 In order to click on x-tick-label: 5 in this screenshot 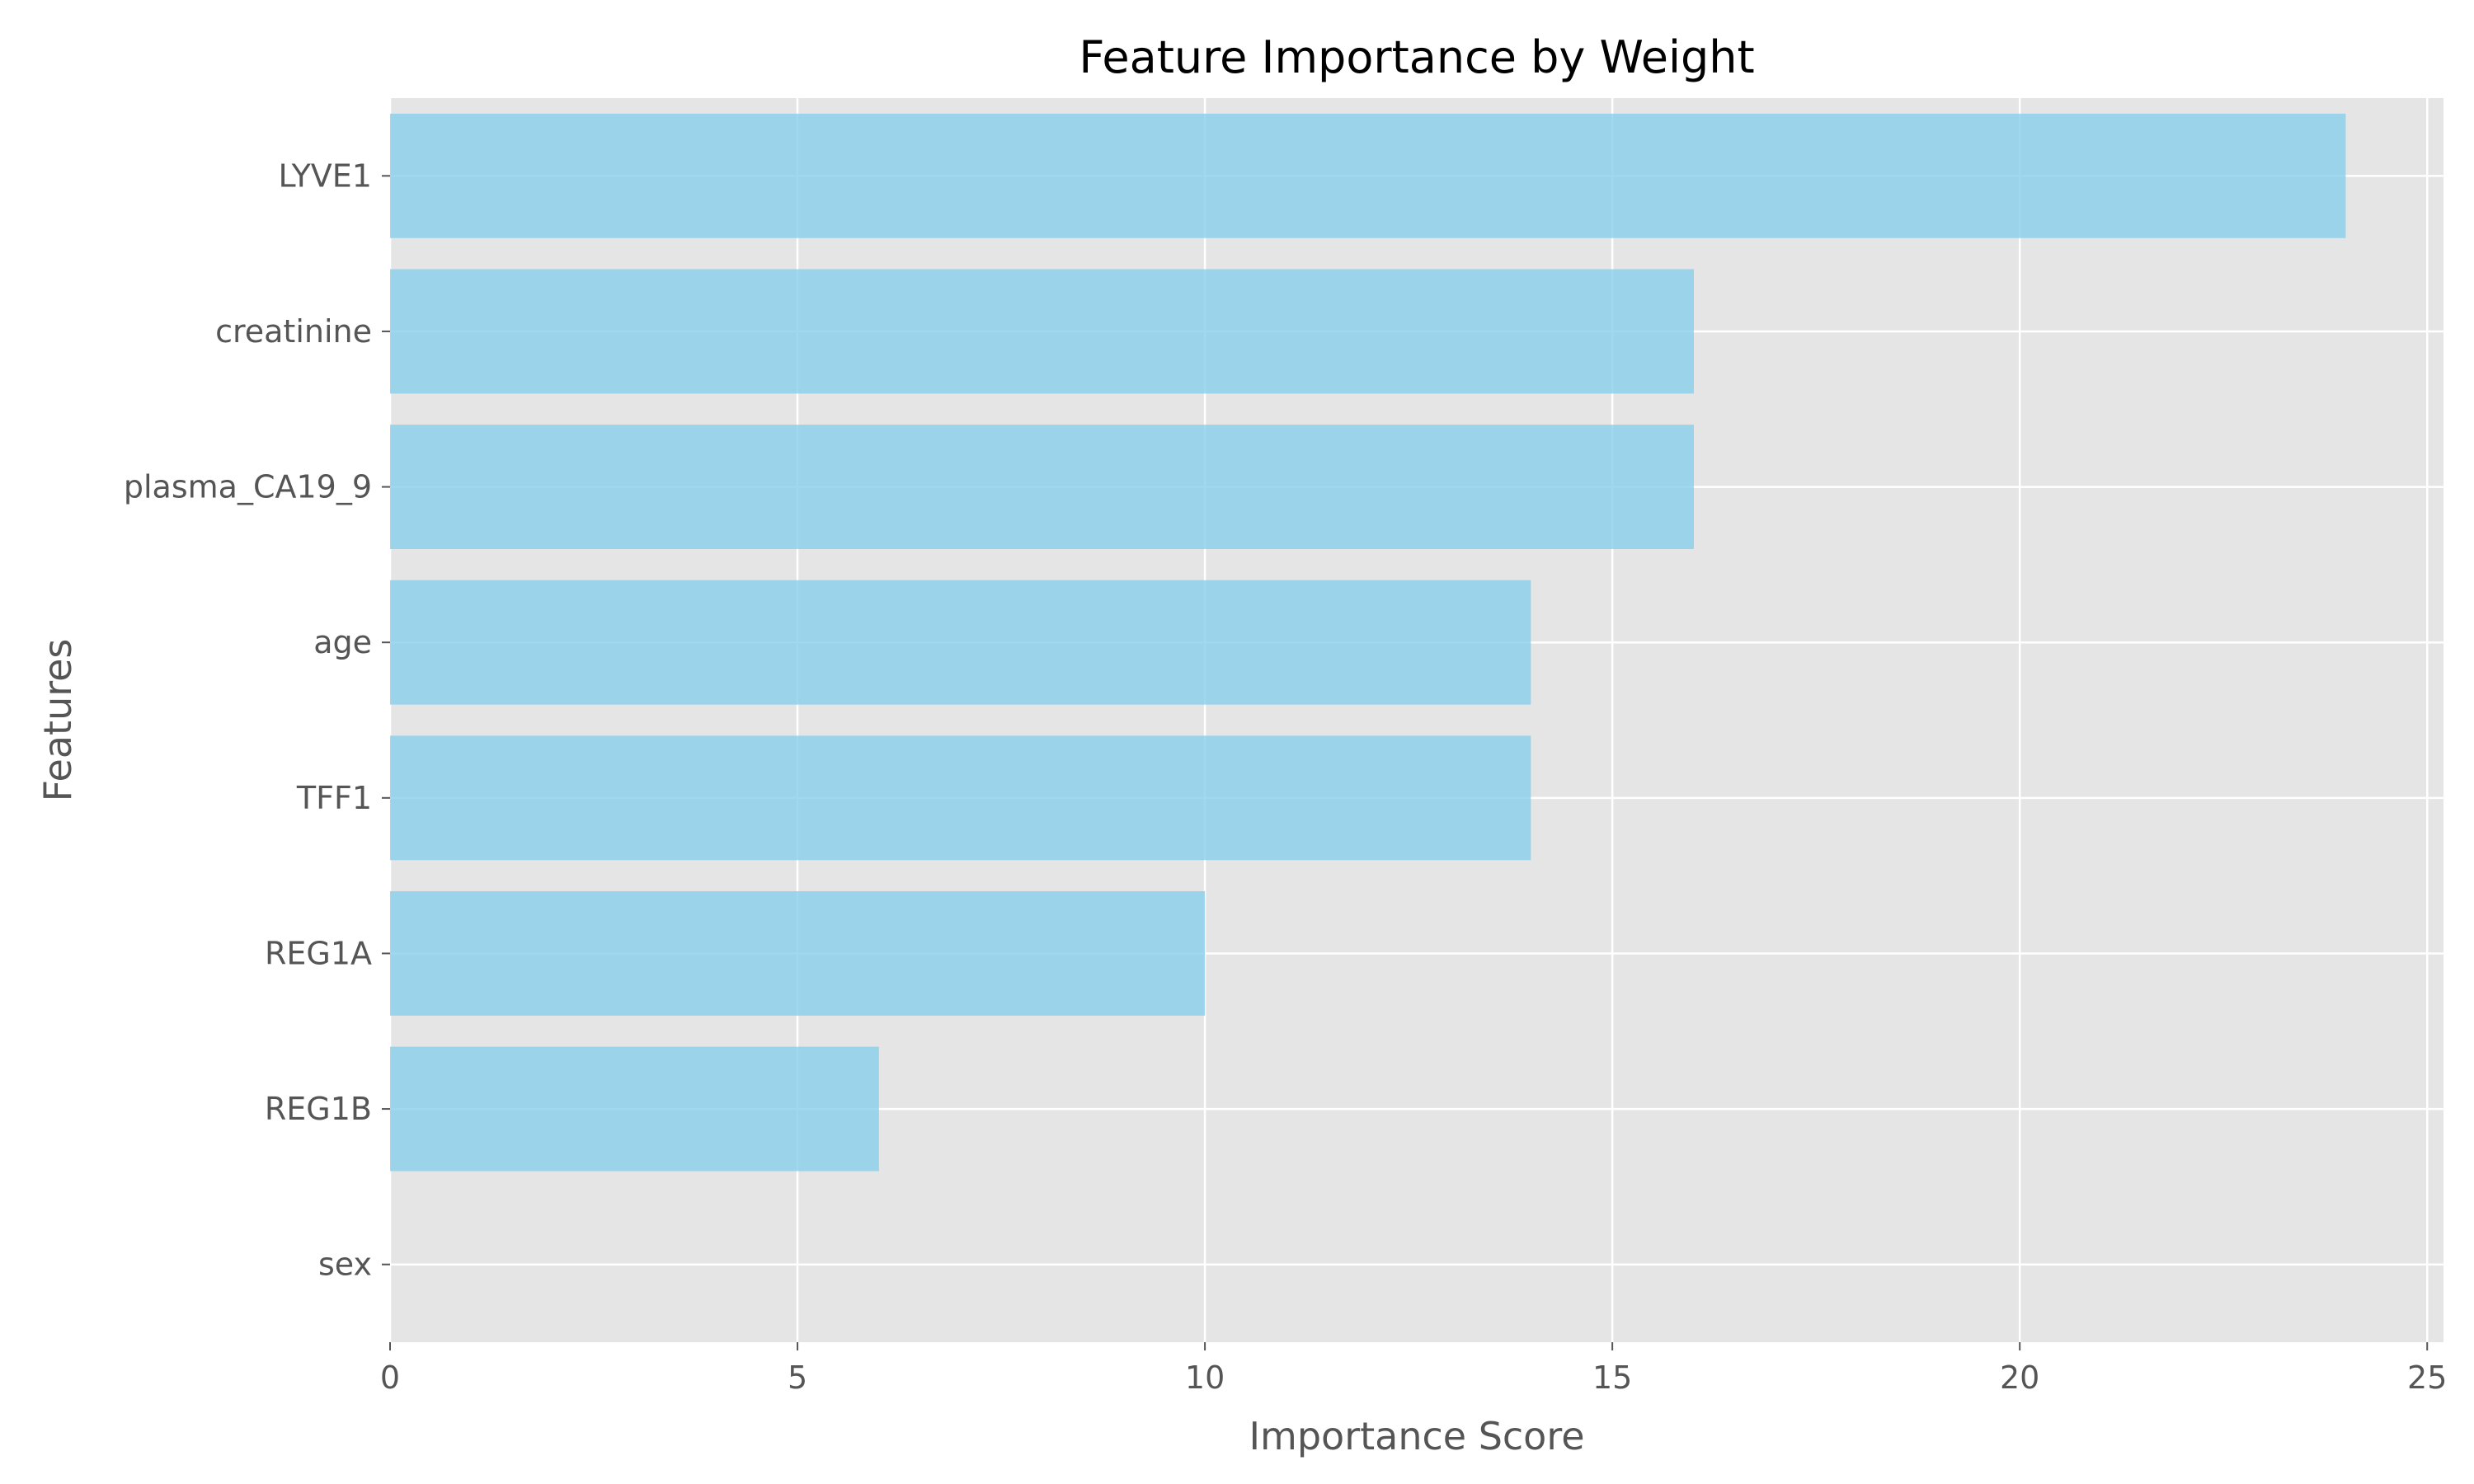, I will do `click(797, 1378)`.